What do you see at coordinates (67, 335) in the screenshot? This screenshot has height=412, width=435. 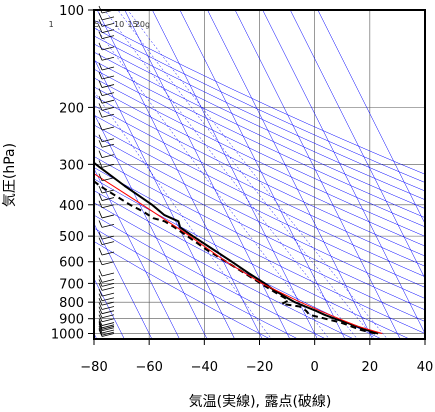 I see `y-tick-label: 1000` at bounding box center [67, 335].